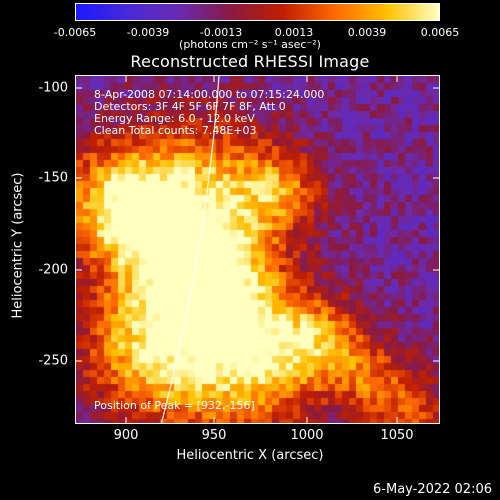  I want to click on x-axis-label: Heliocentric X (arcsec), so click(250, 455).